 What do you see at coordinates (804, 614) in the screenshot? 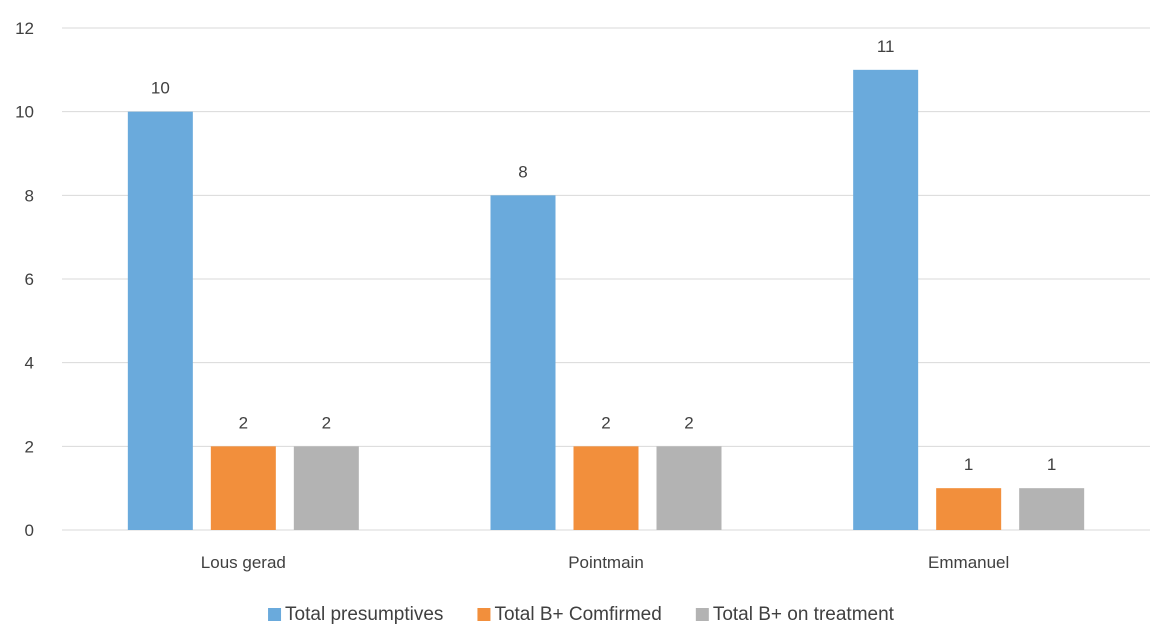
I see `legend-label: Total B+ on treatment` at bounding box center [804, 614].